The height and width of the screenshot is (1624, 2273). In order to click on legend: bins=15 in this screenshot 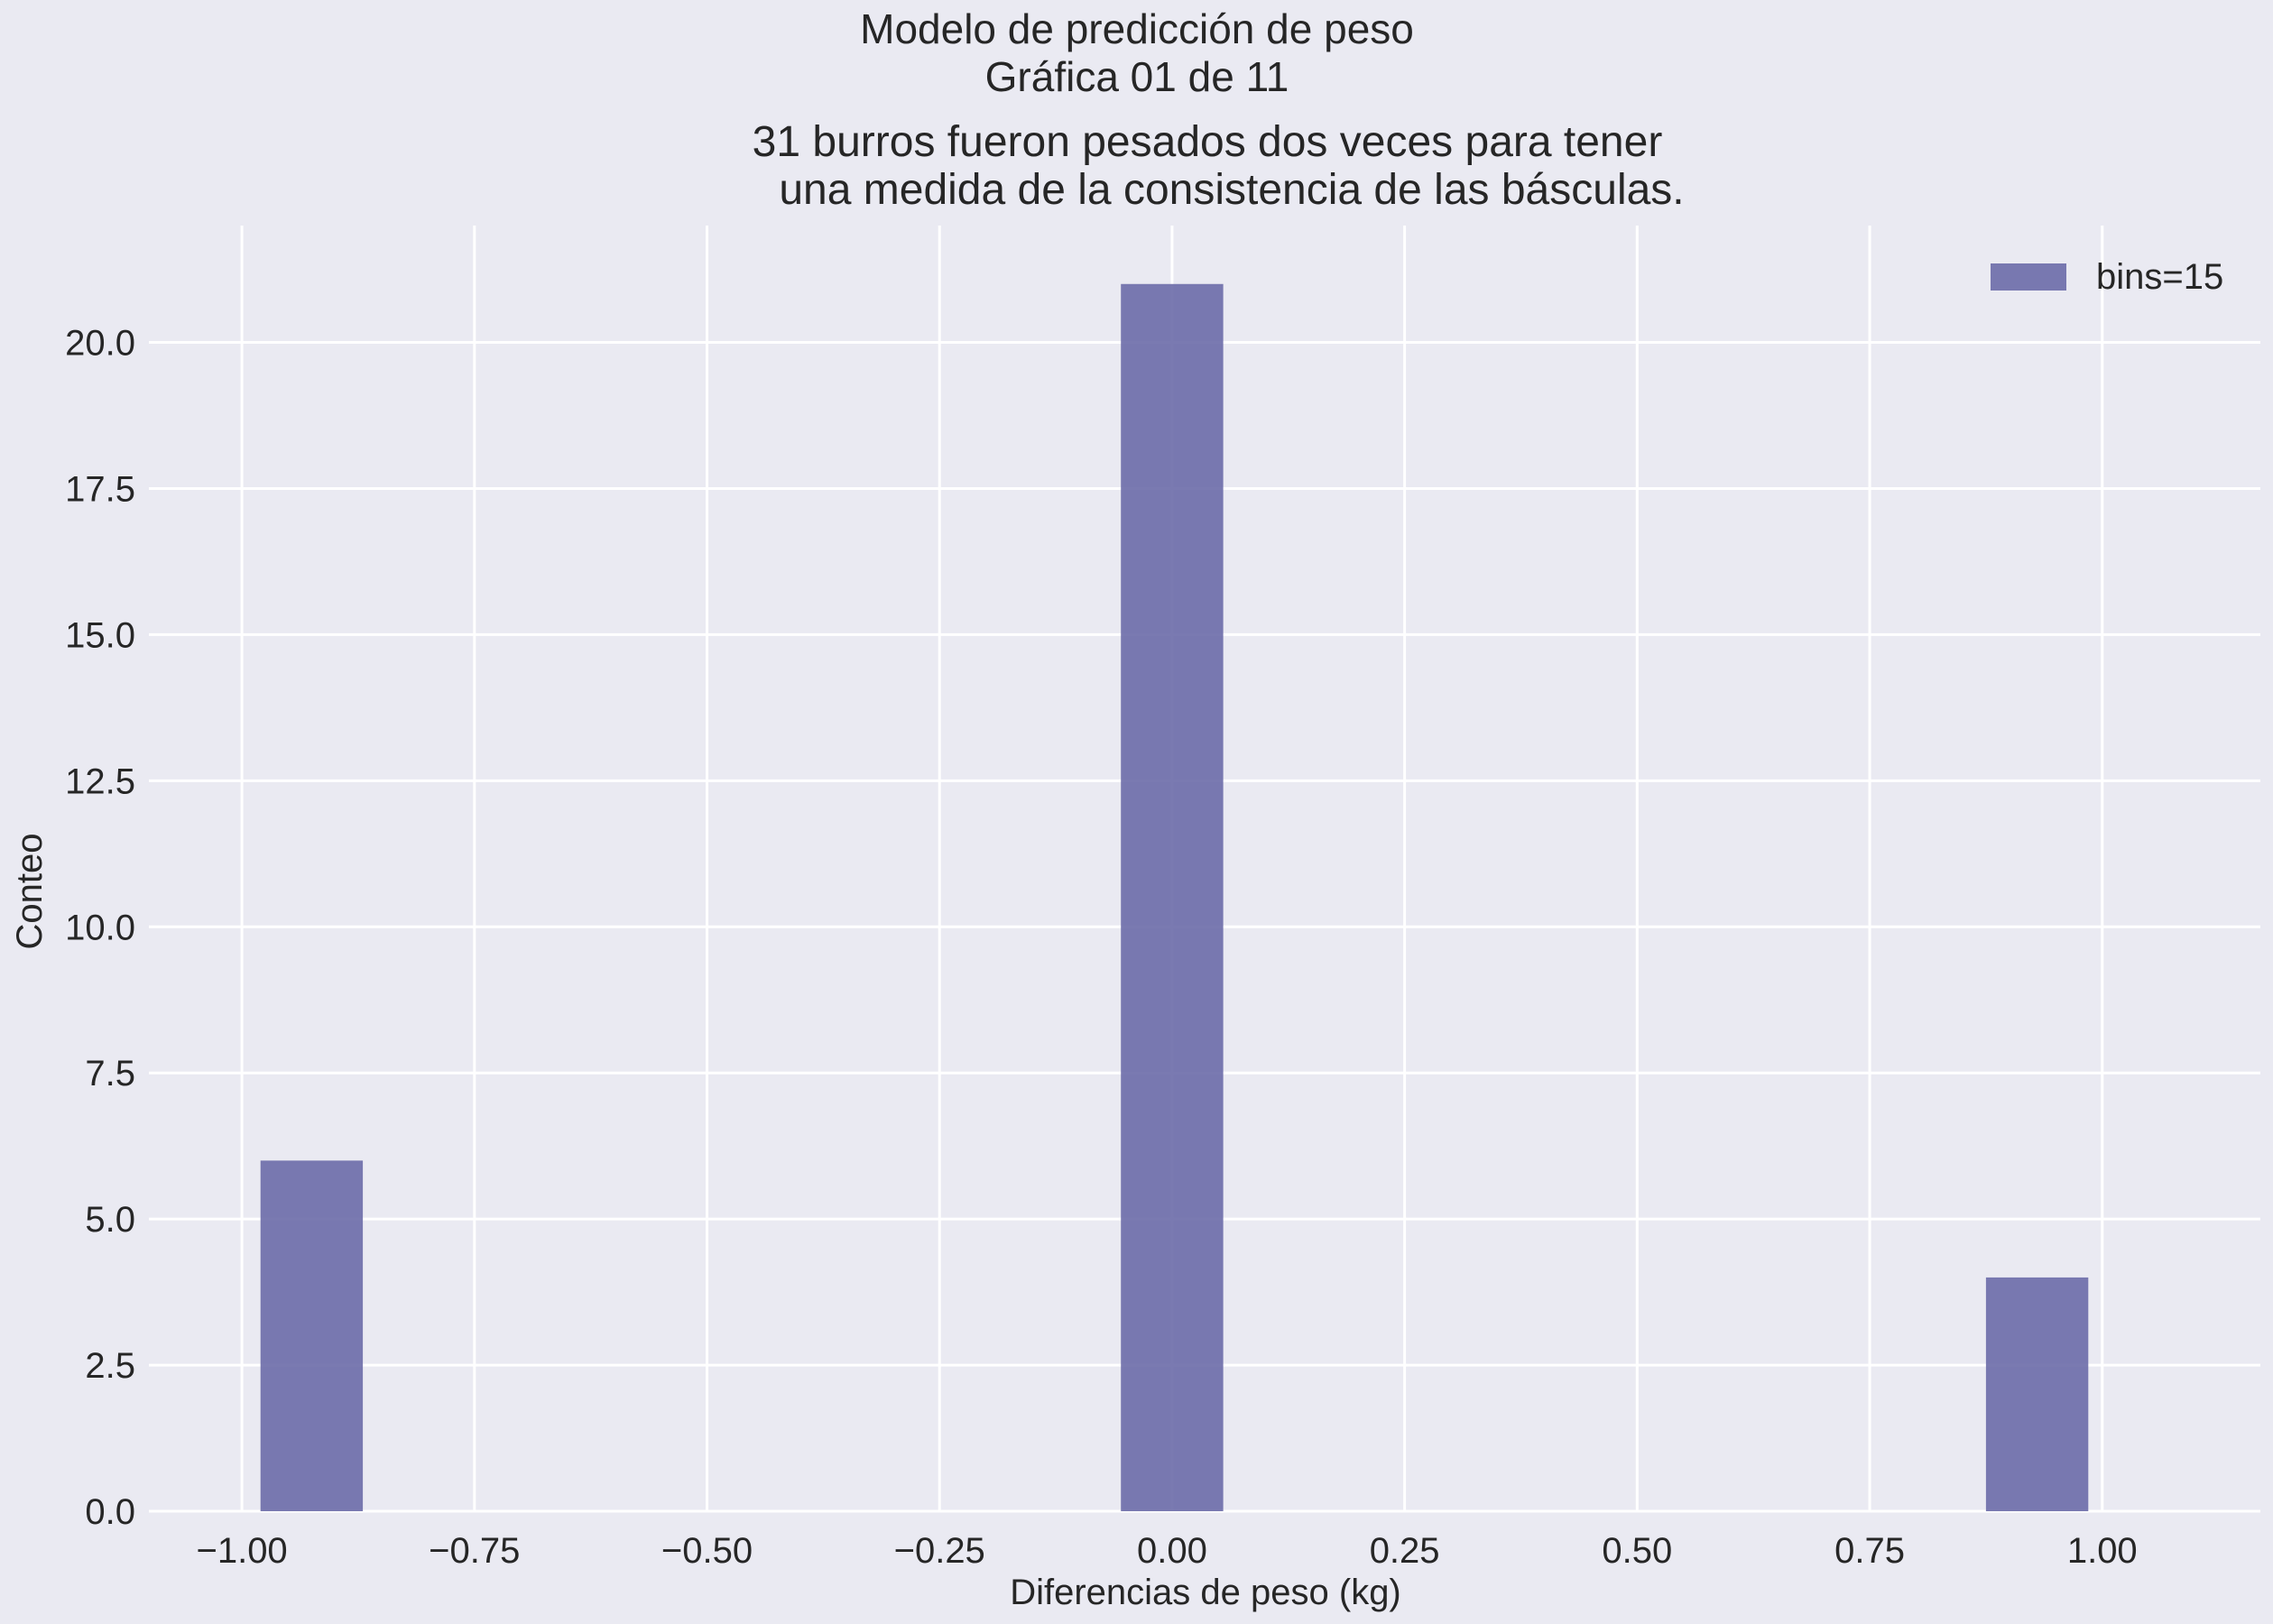, I will do `click(2107, 277)`.